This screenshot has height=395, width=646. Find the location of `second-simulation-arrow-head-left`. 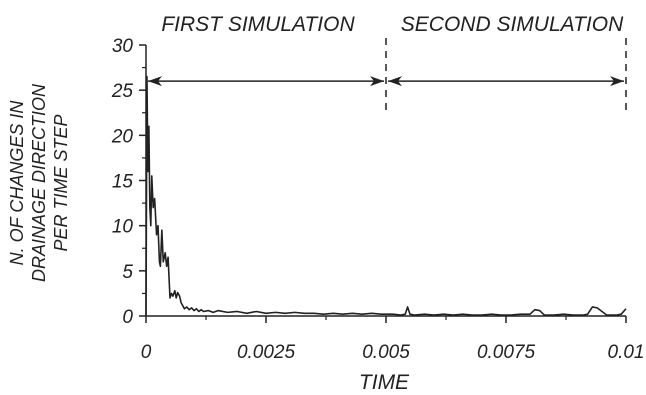

second-simulation-arrow-head-left is located at coordinates (395, 81).